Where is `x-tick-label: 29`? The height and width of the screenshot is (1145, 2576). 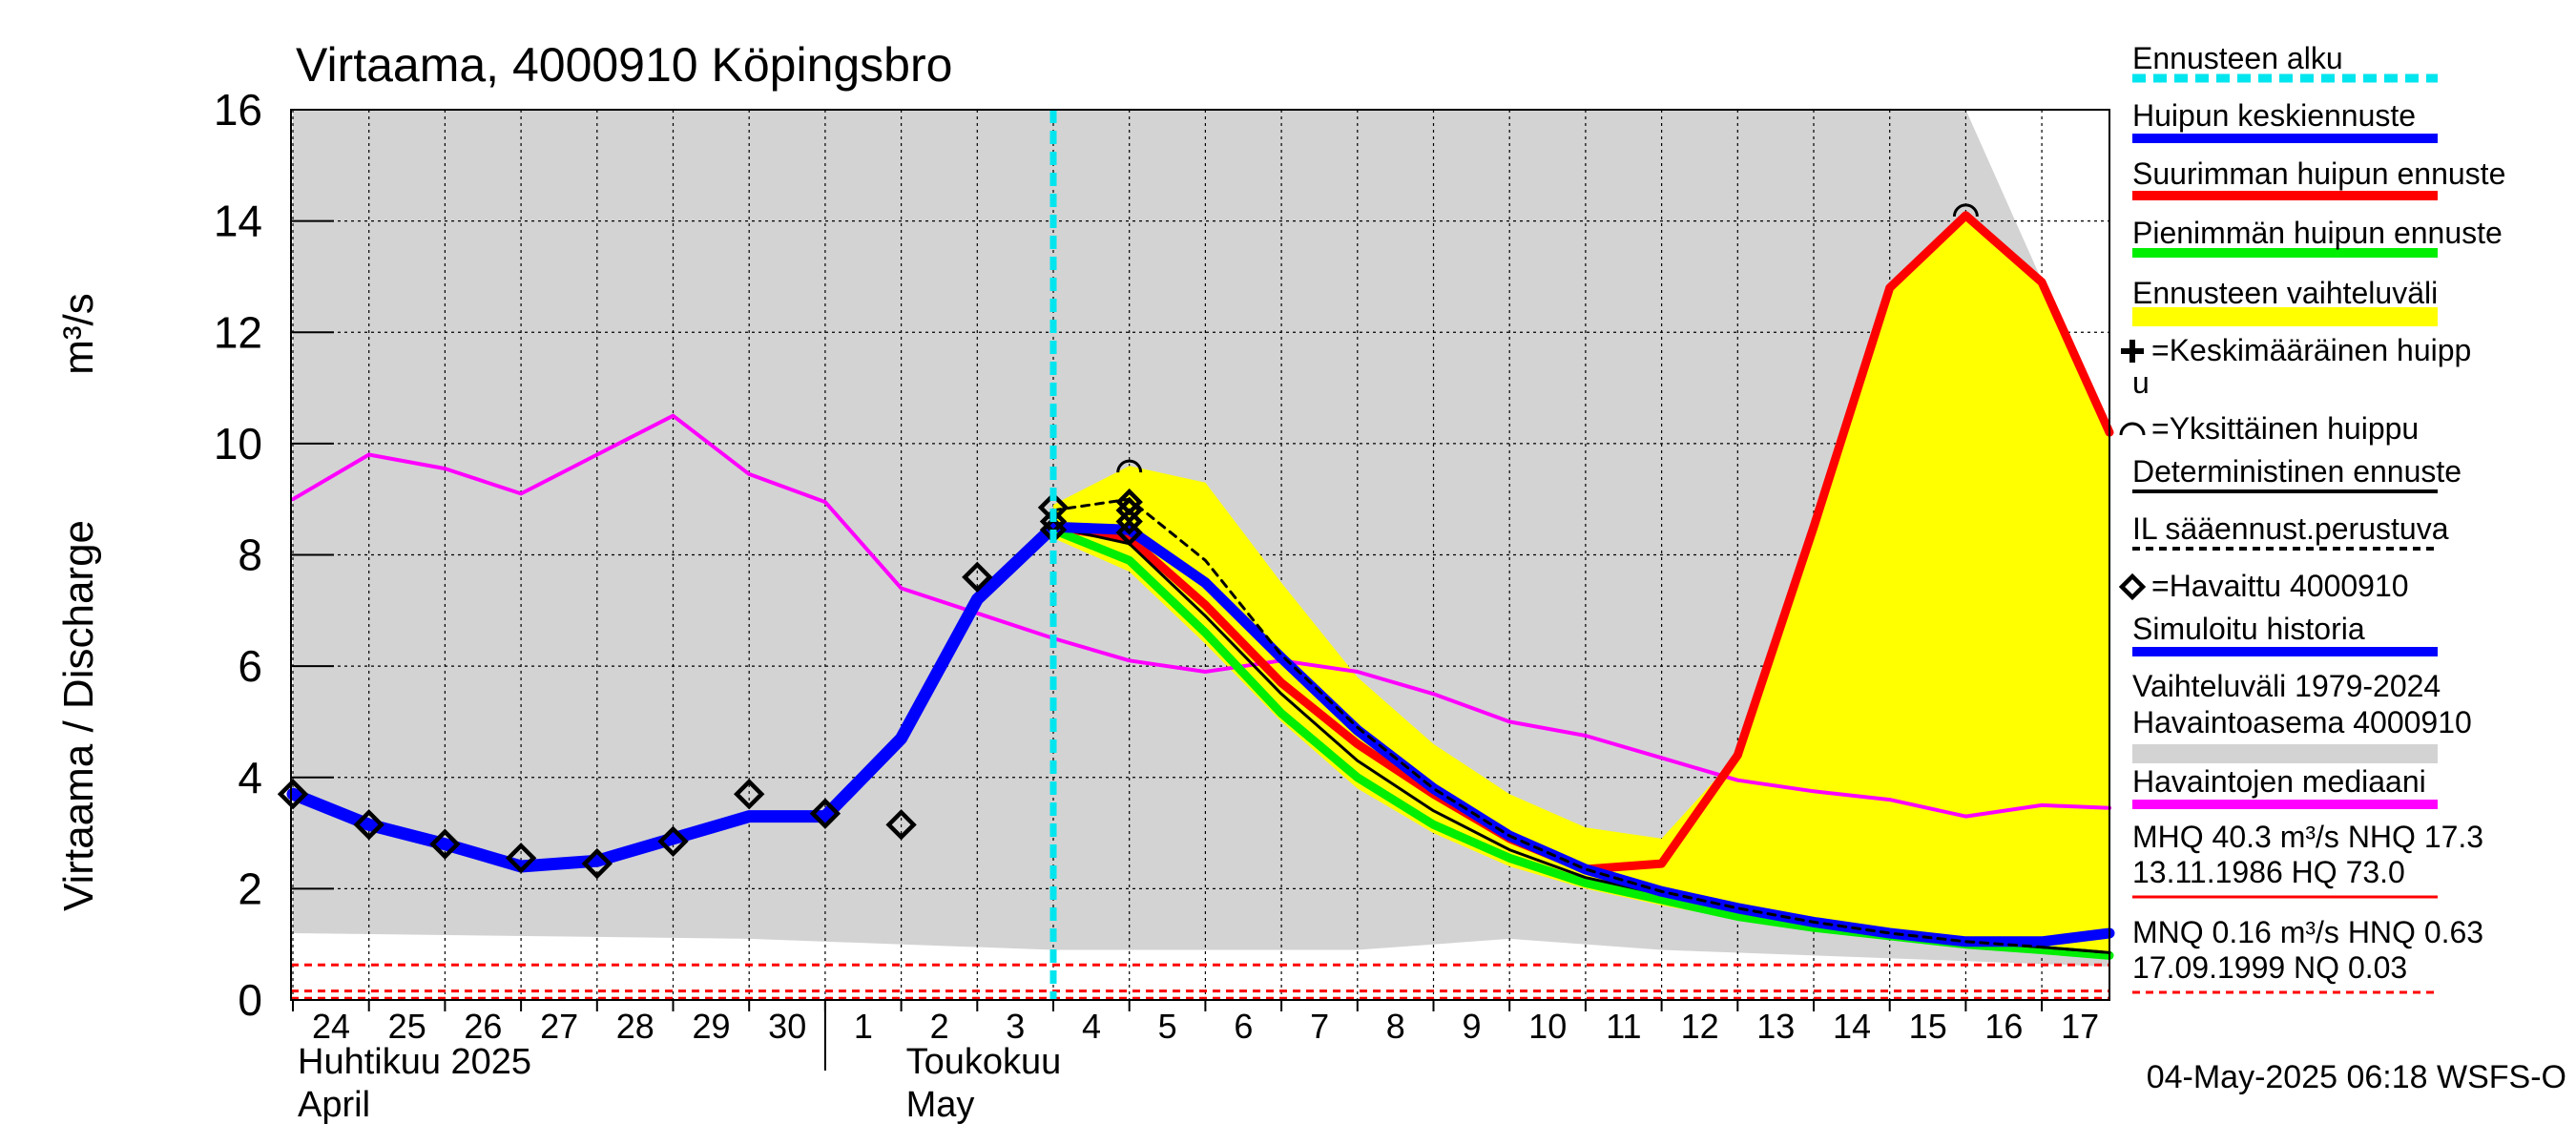 x-tick-label: 29 is located at coordinates (711, 1026).